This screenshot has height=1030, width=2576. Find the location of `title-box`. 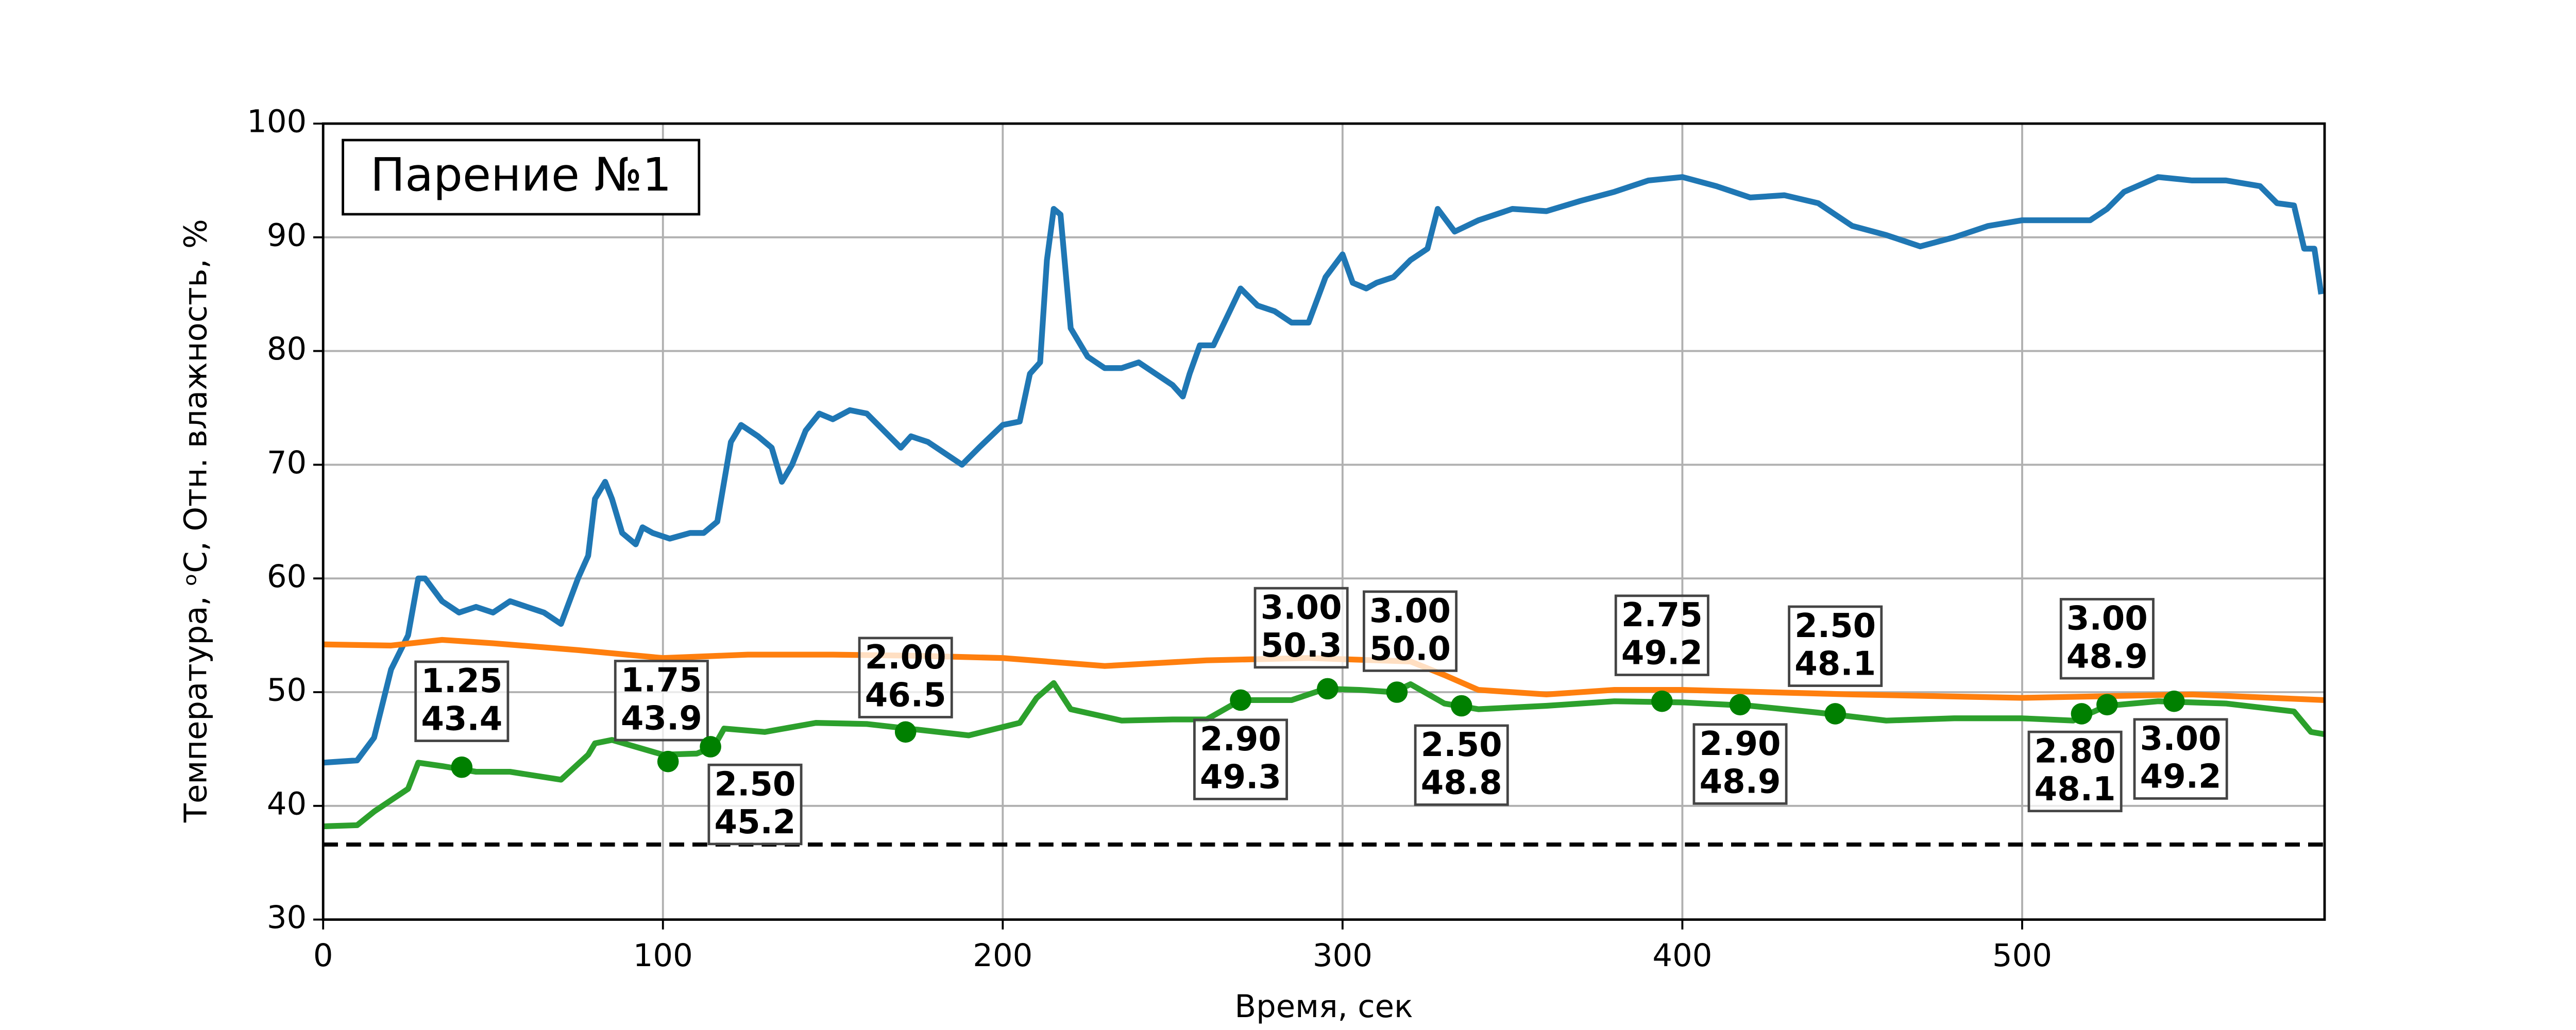

title-box is located at coordinates (521, 177).